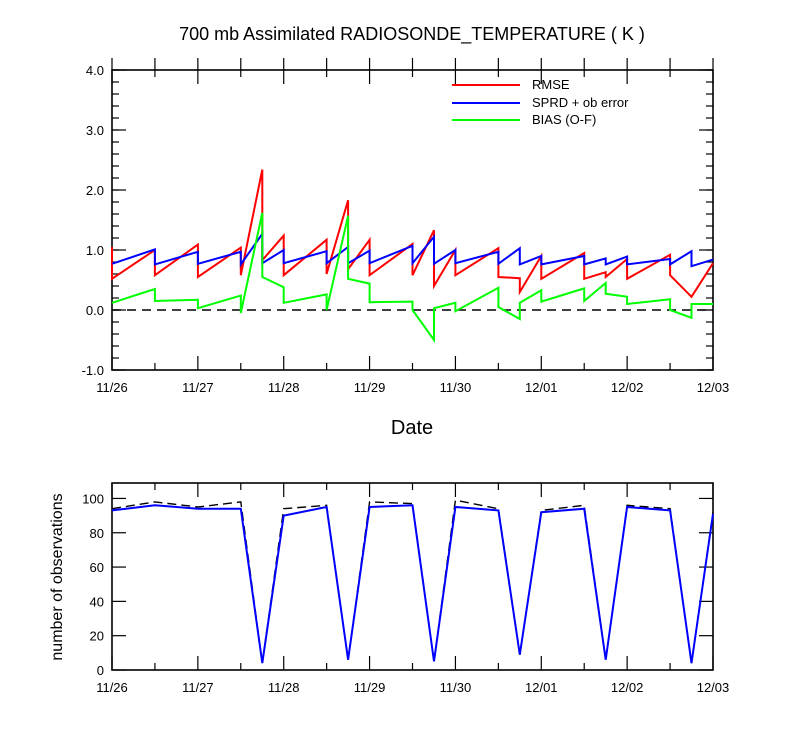  Describe the element at coordinates (198, 687) in the screenshot. I see `bottom-x-tick-label-11-27: 11/27` at that location.